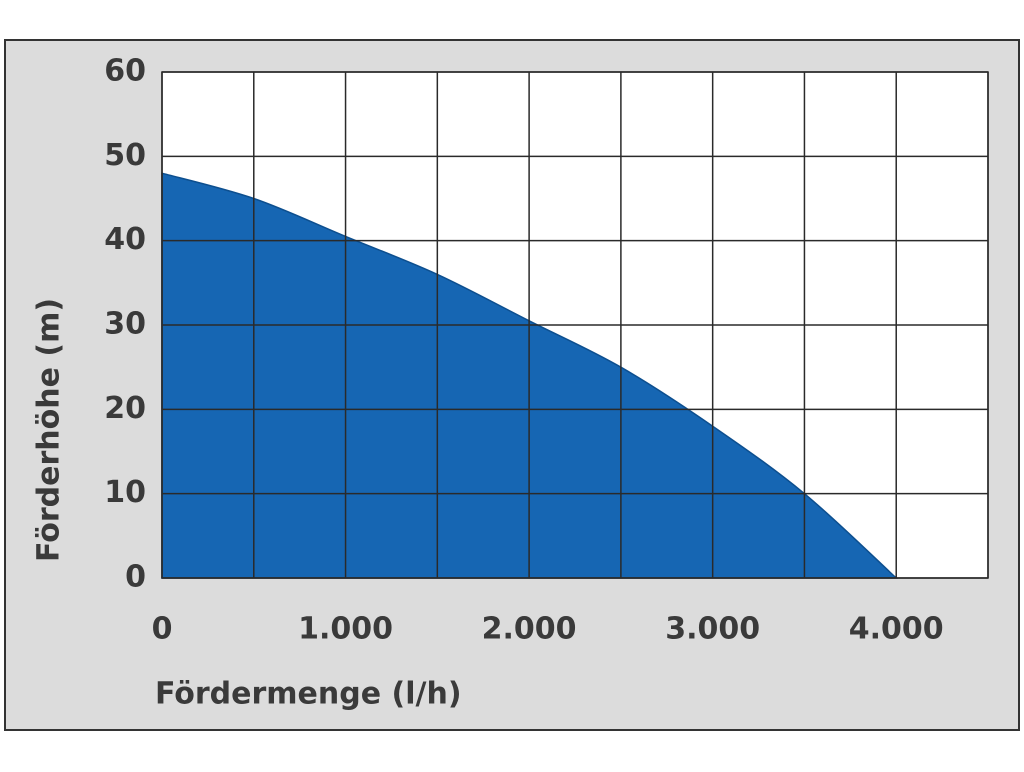  Describe the element at coordinates (712, 629) in the screenshot. I see `x-tick-label: 3.000` at that location.